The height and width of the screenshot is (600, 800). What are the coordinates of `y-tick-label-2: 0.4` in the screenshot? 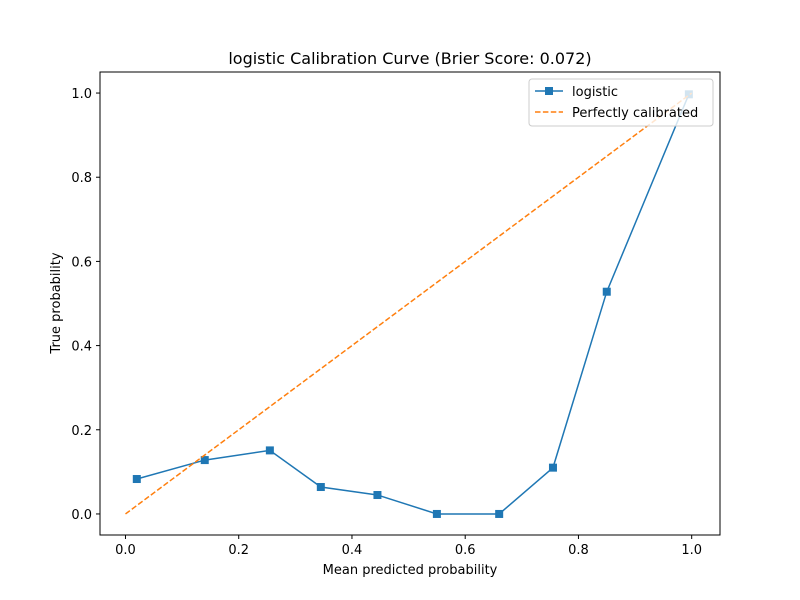 It's located at (81, 347).